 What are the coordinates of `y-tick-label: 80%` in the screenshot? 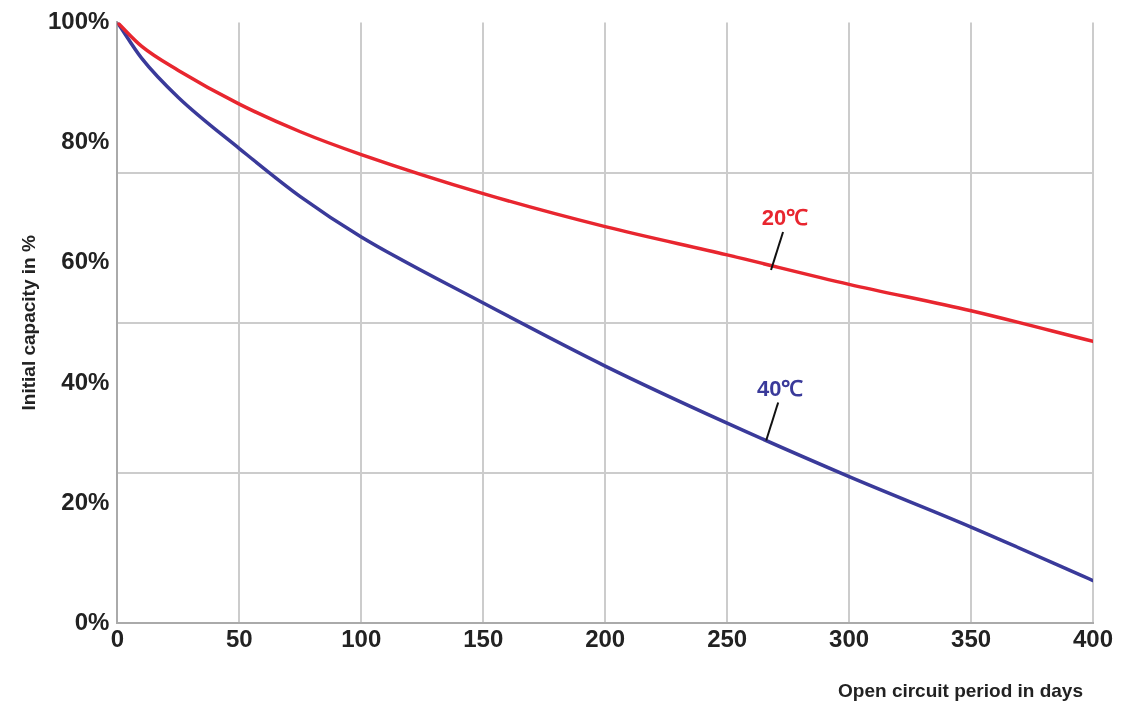 It's located at (85, 141).